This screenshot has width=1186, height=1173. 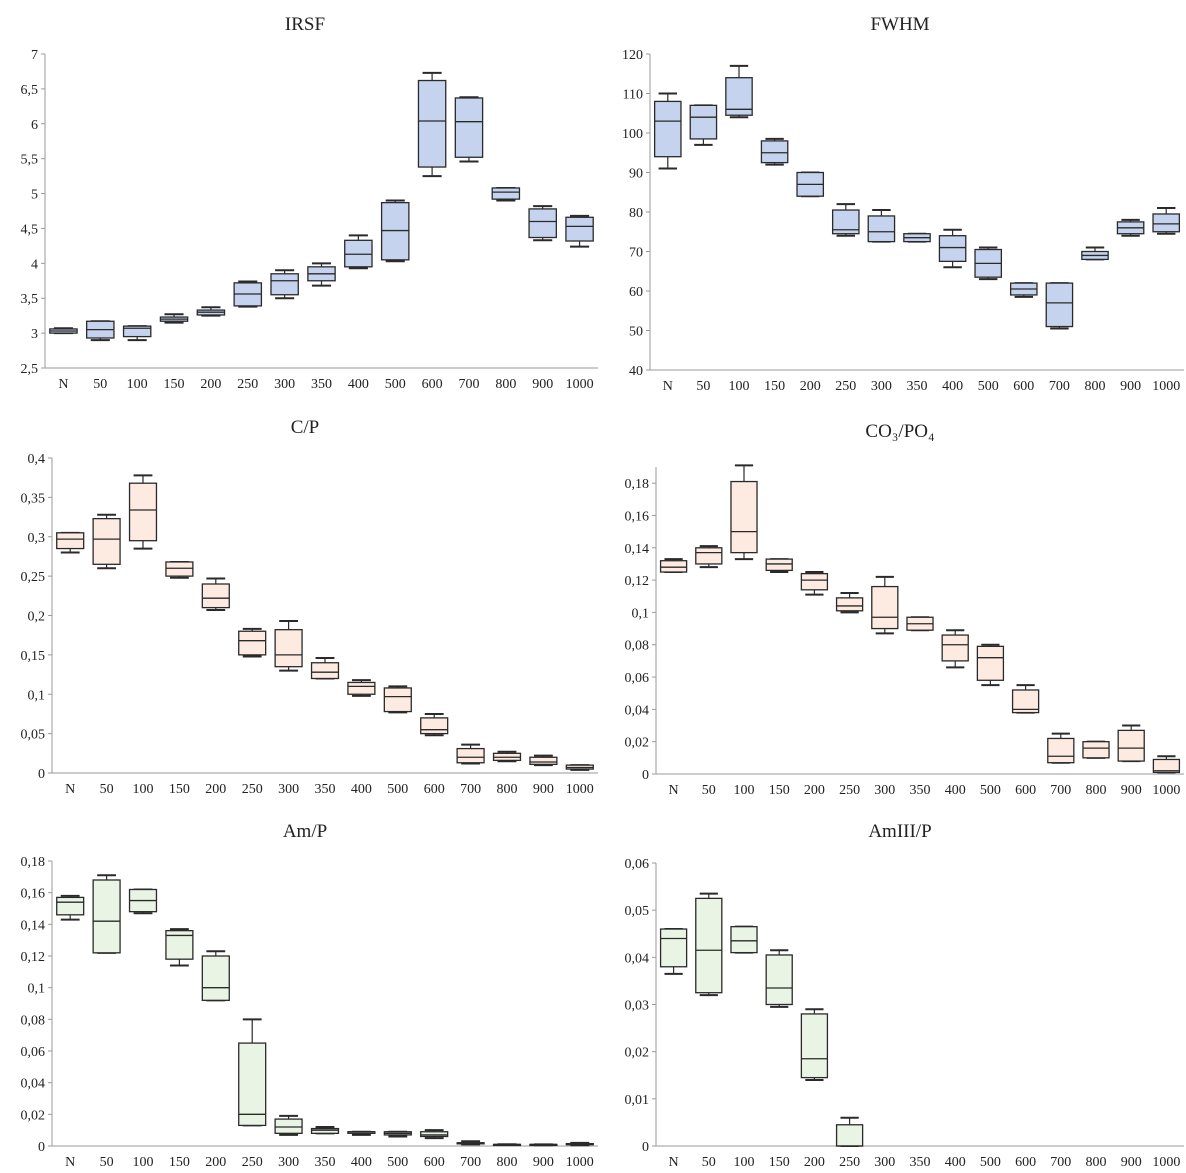 I want to click on y-tick-label: 0,05, so click(x=637, y=911).